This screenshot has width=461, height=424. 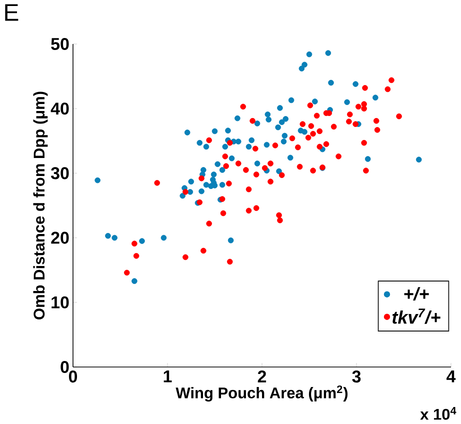 I want to click on y-tick-label: 40, so click(x=59, y=108).